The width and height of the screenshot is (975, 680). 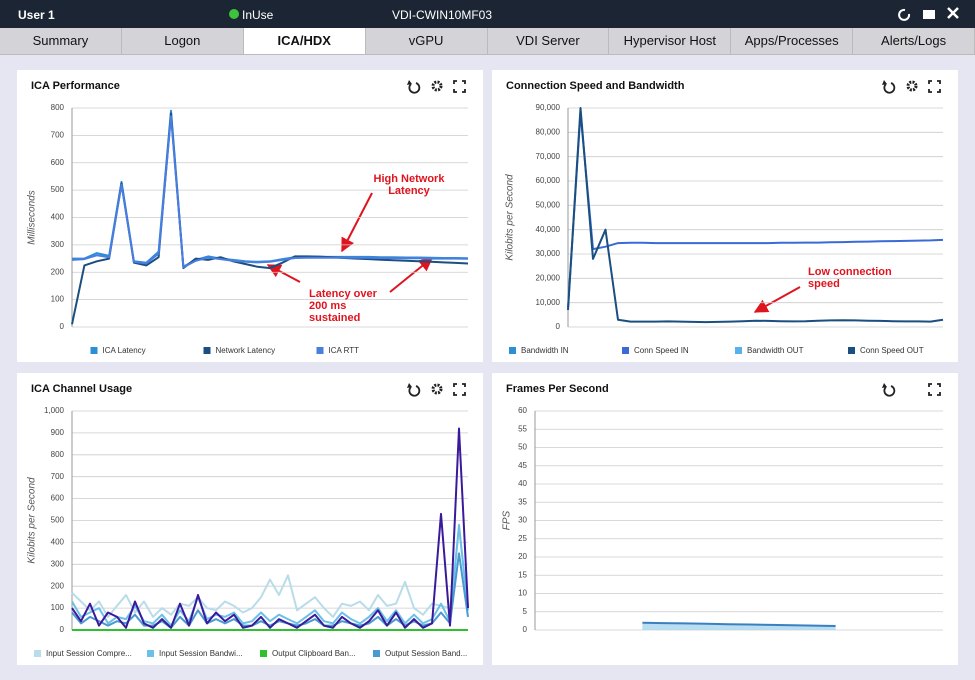 What do you see at coordinates (234, 14) in the screenshot?
I see `status-dot` at bounding box center [234, 14].